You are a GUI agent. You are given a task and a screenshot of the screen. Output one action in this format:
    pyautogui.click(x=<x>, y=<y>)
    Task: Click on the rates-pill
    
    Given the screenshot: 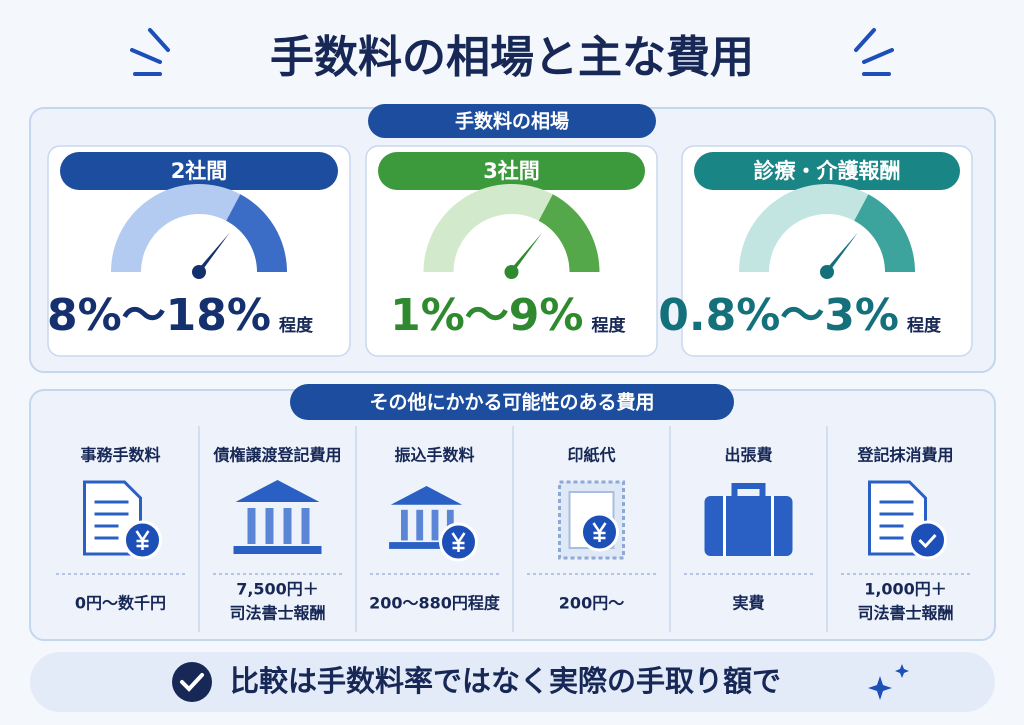 What is the action you would take?
    pyautogui.click(x=512, y=121)
    